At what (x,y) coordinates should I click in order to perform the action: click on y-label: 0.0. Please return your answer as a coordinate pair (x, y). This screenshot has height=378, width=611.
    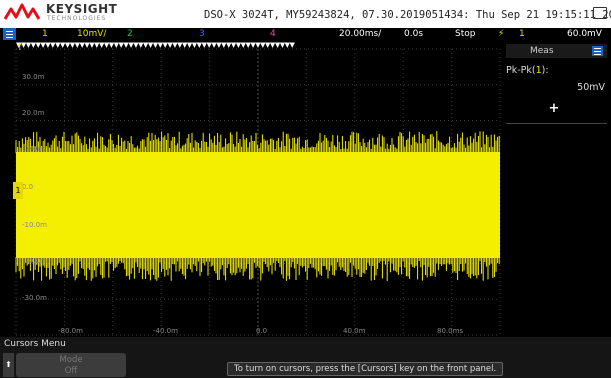
    Looking at the image, I should click on (28, 187).